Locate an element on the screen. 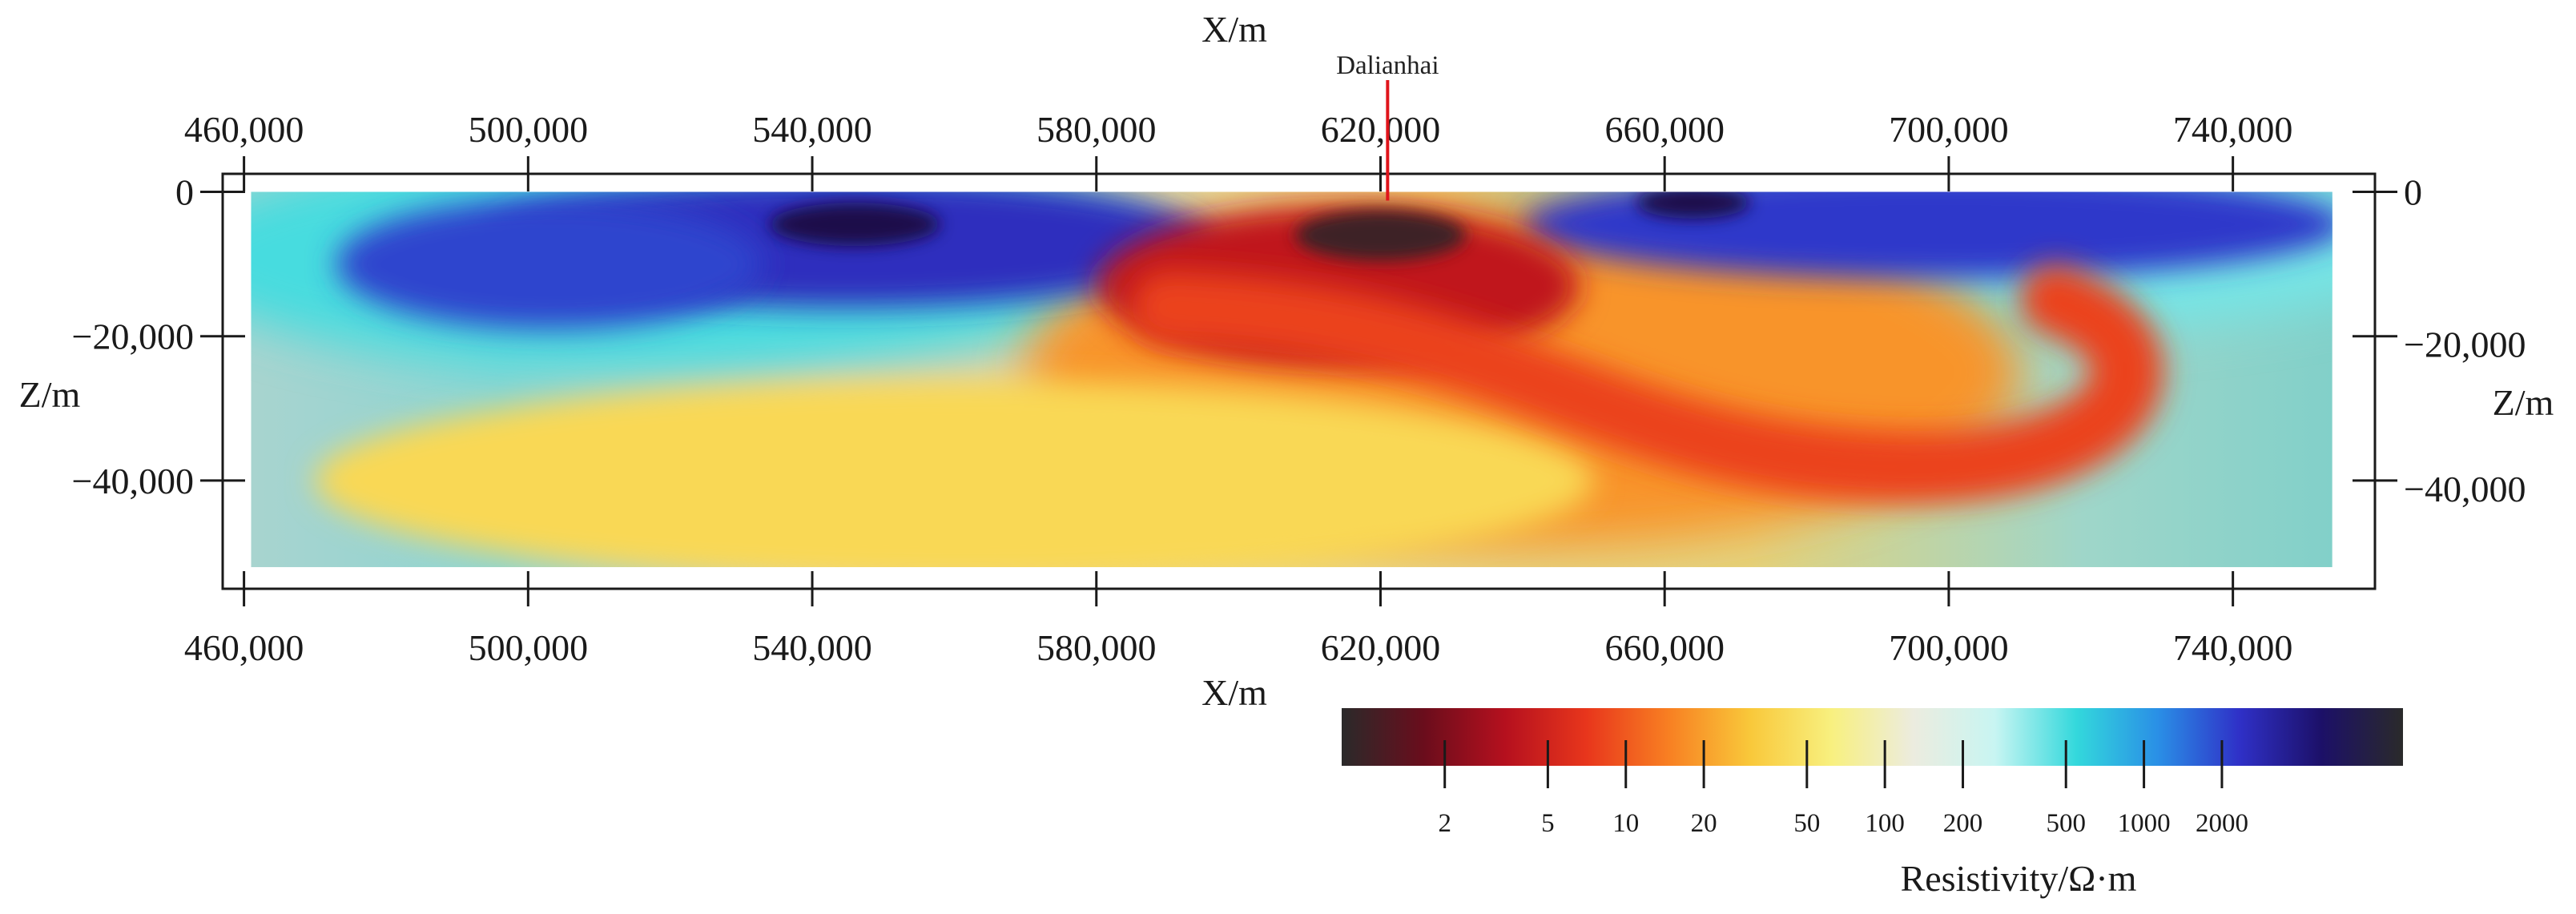  x-tick-label-top: 740,000 is located at coordinates (2233, 129).